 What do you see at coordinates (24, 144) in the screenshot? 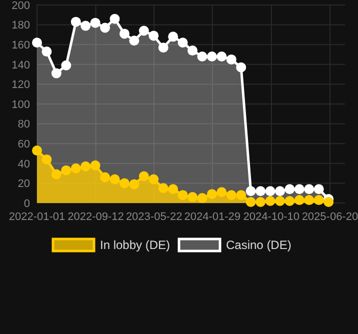
I see `y-tick-label: 60` at bounding box center [24, 144].